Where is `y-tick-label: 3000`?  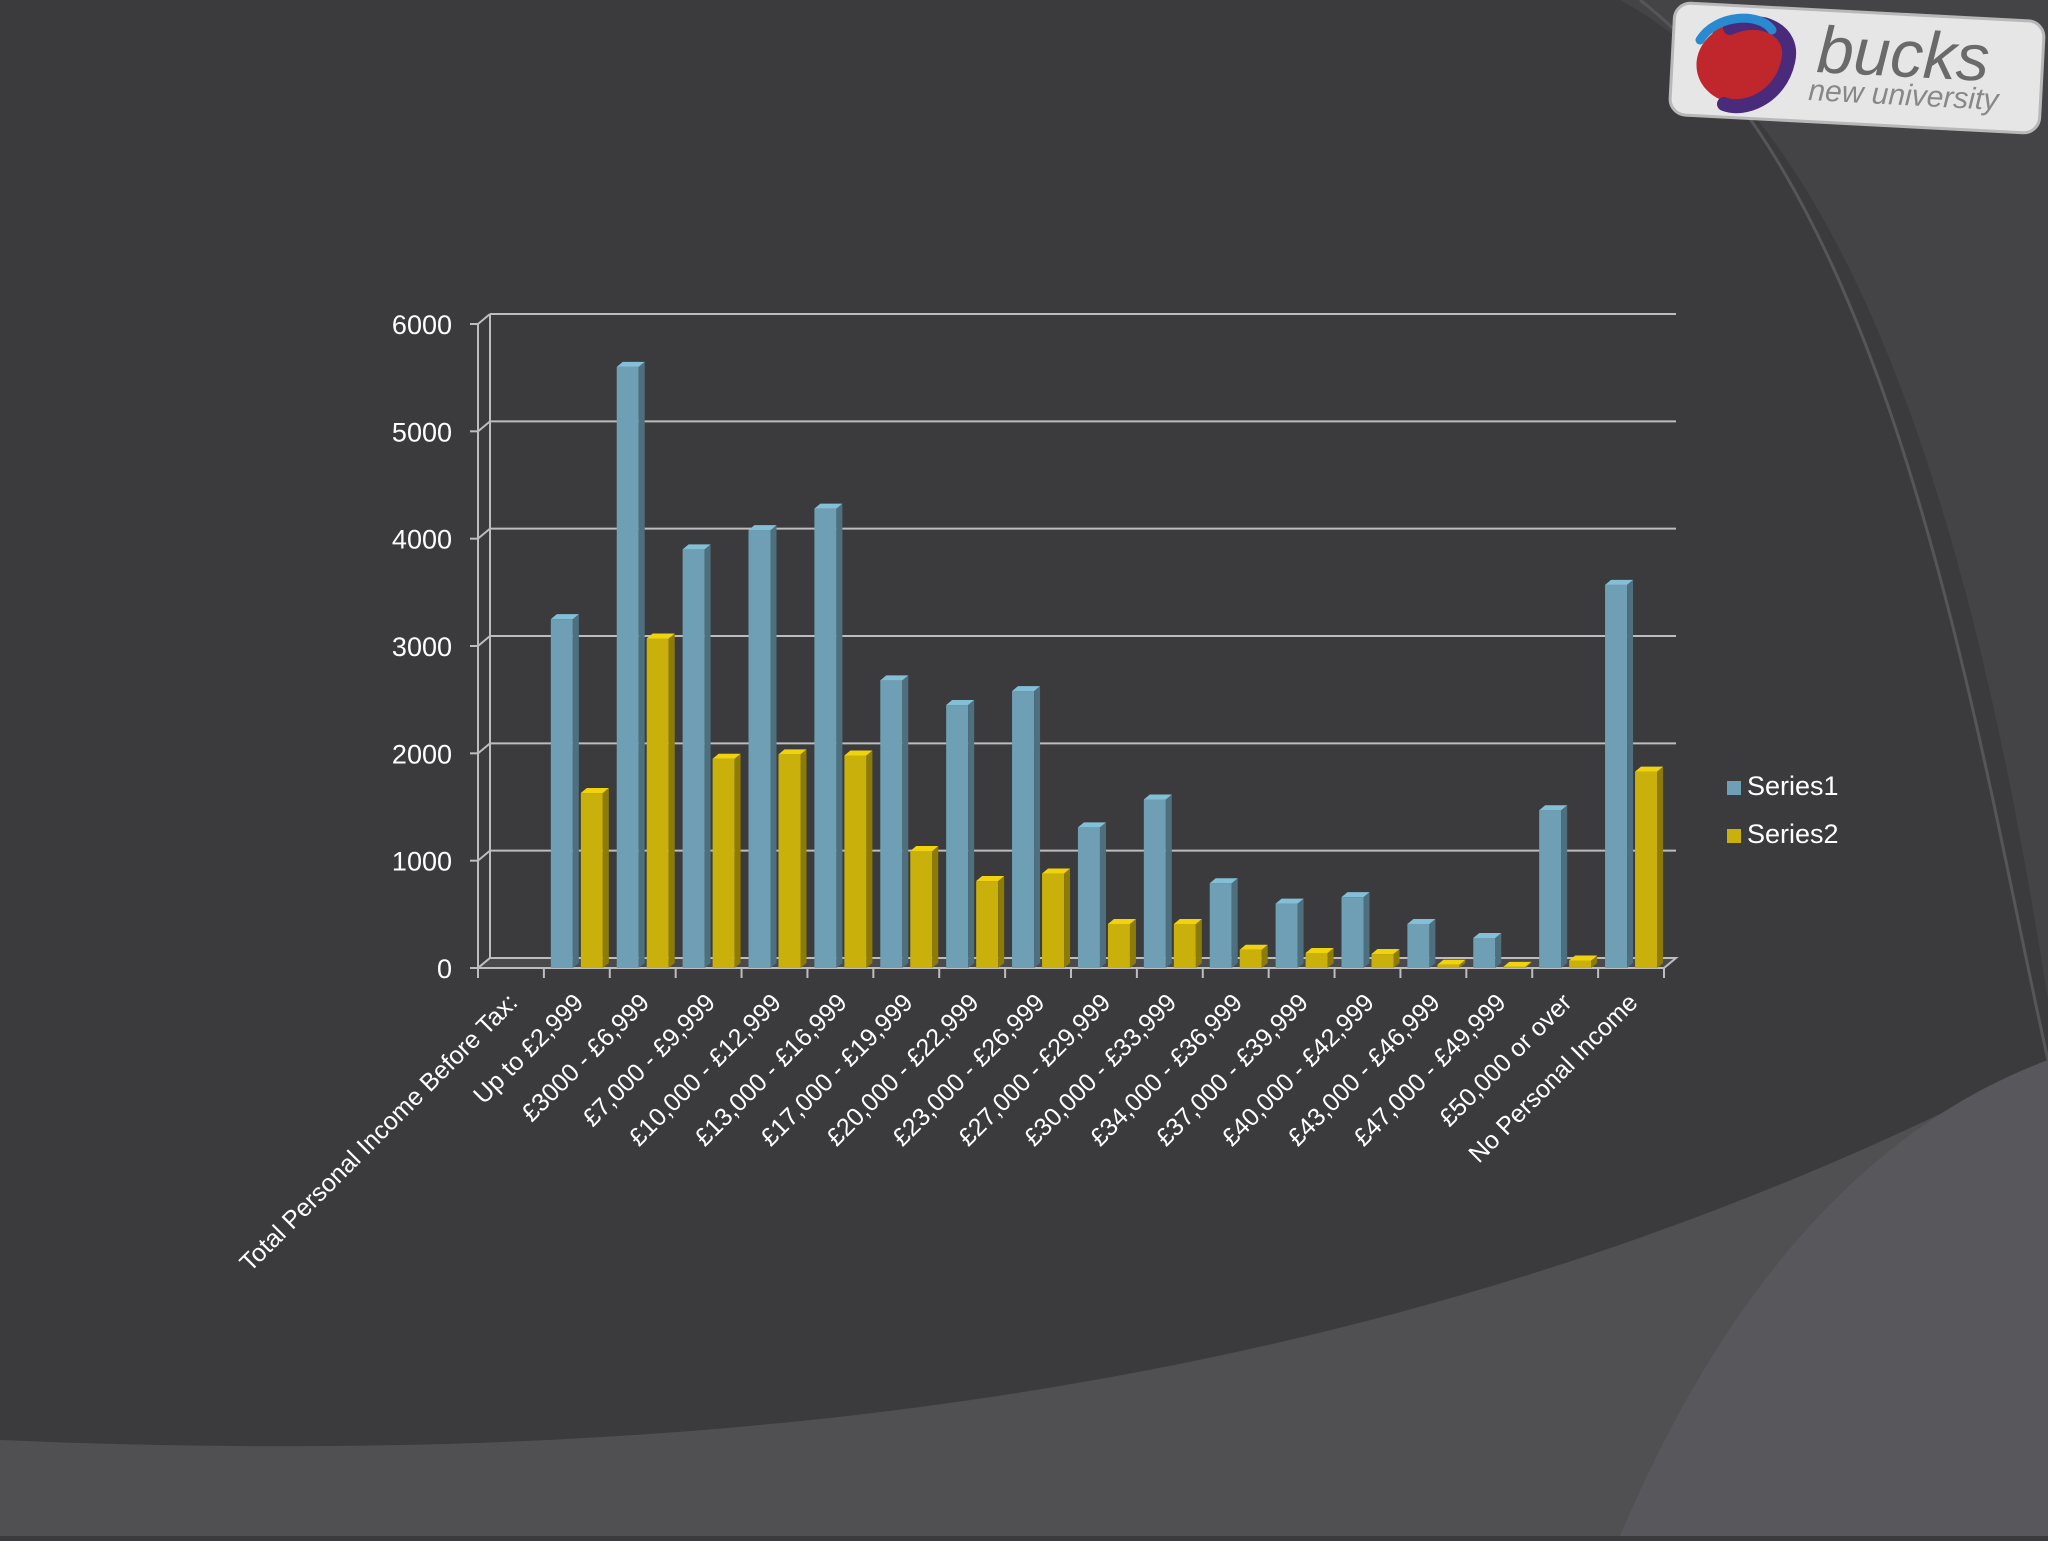
y-tick-label: 3000 is located at coordinates (422, 647).